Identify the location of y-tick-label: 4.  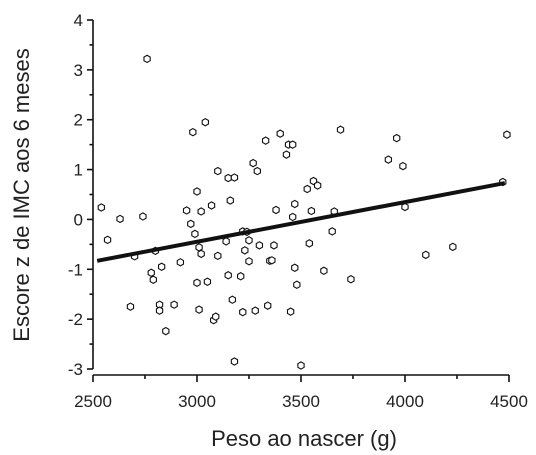
(78, 20).